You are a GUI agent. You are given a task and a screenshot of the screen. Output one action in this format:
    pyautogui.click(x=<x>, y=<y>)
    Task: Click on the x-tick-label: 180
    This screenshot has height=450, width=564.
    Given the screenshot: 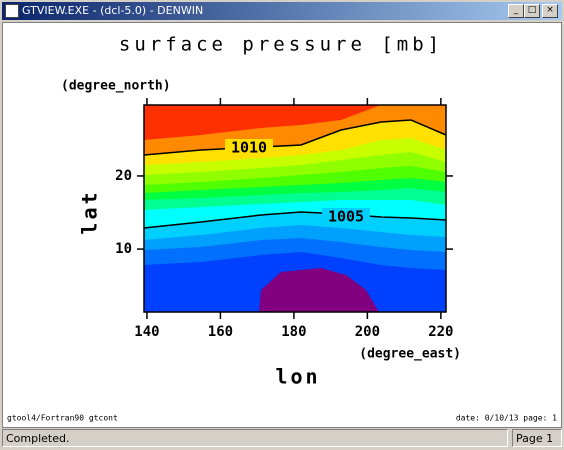 What is the action you would take?
    pyautogui.click(x=293, y=332)
    